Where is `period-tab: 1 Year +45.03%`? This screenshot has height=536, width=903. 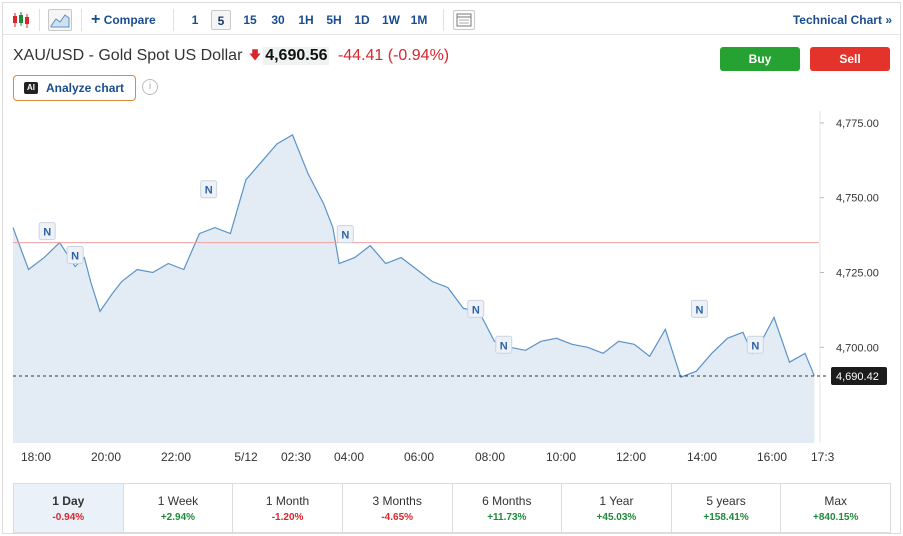
period-tab: 1 Year +45.03% is located at coordinates (617, 508).